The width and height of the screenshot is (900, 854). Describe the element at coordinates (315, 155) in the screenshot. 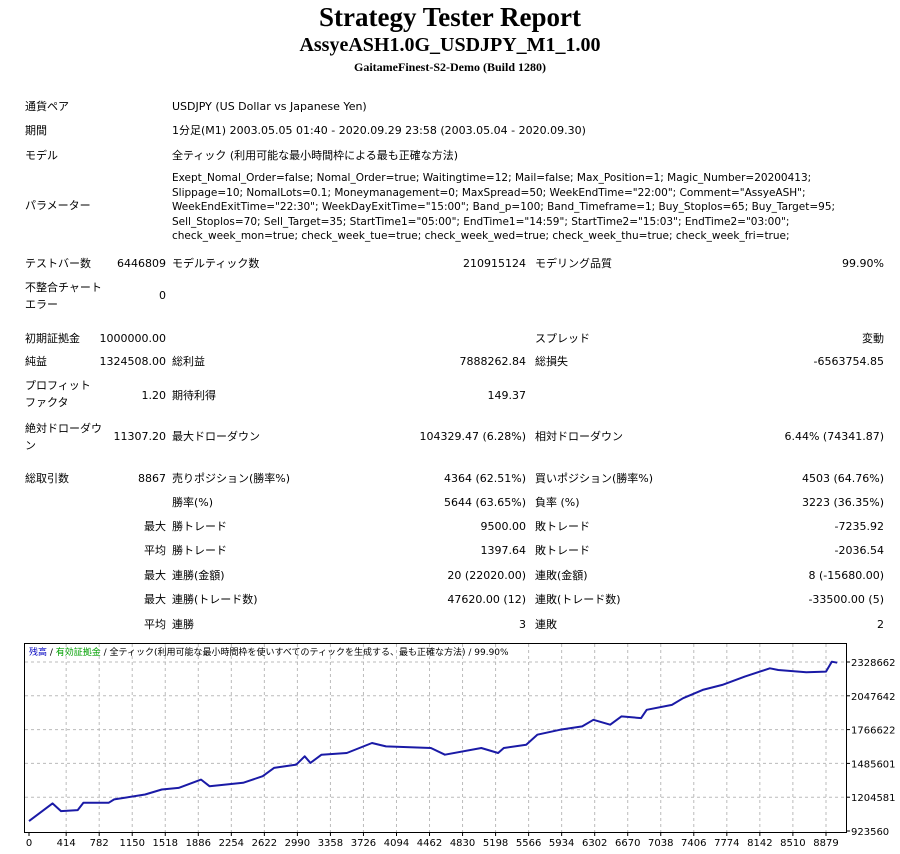

I see `model-value: 全ティック (利用可能な最小時間枠による最も正確な方法)` at that location.